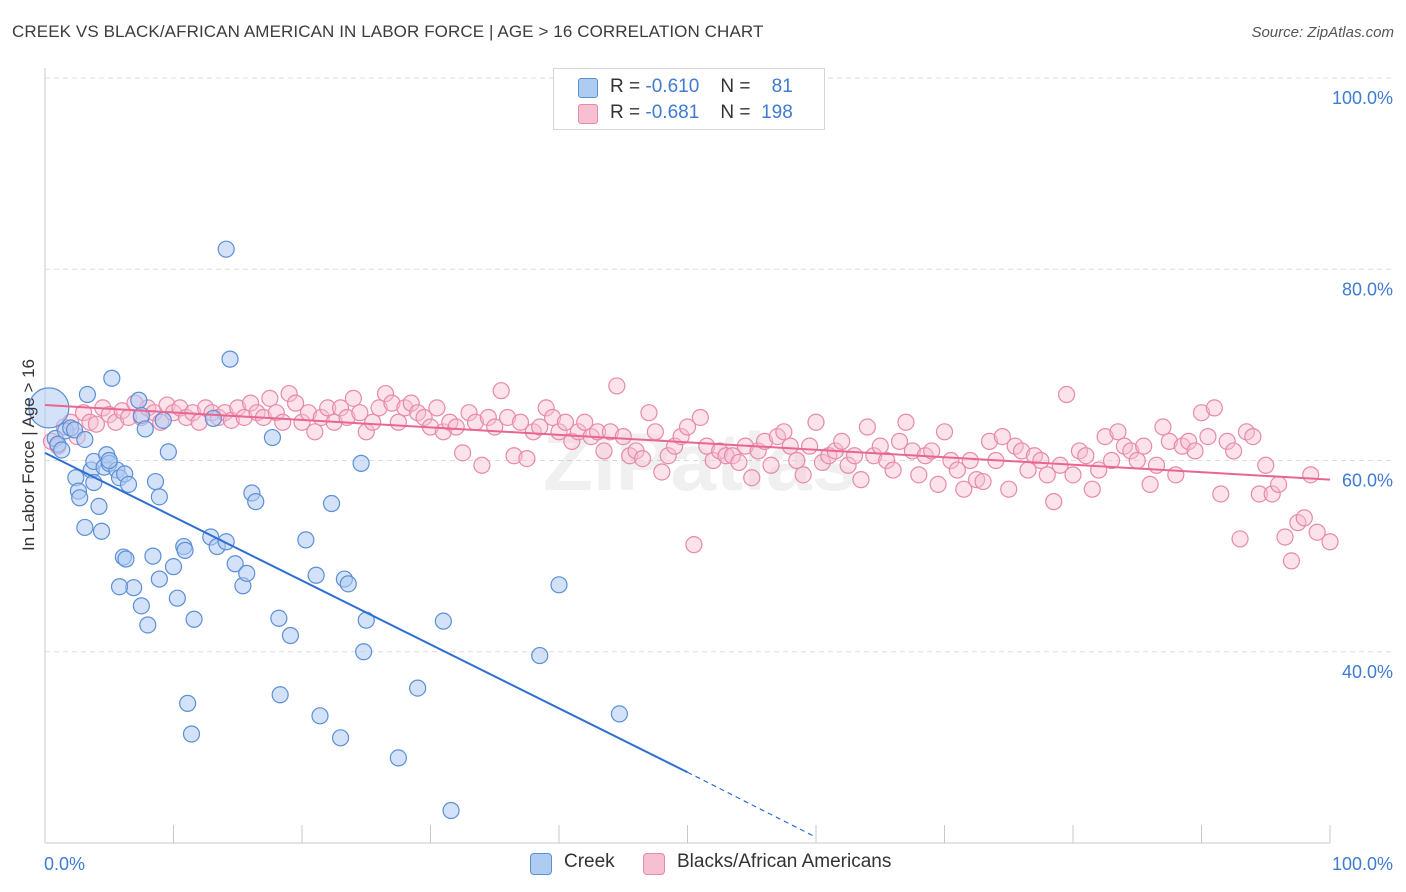 The width and height of the screenshot is (1406, 892). I want to click on black-swatch, so click(588, 114).